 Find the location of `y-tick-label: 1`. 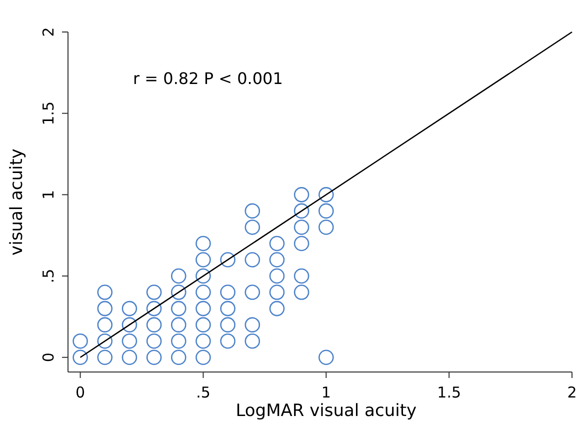

y-tick-label: 1 is located at coordinates (48, 195).